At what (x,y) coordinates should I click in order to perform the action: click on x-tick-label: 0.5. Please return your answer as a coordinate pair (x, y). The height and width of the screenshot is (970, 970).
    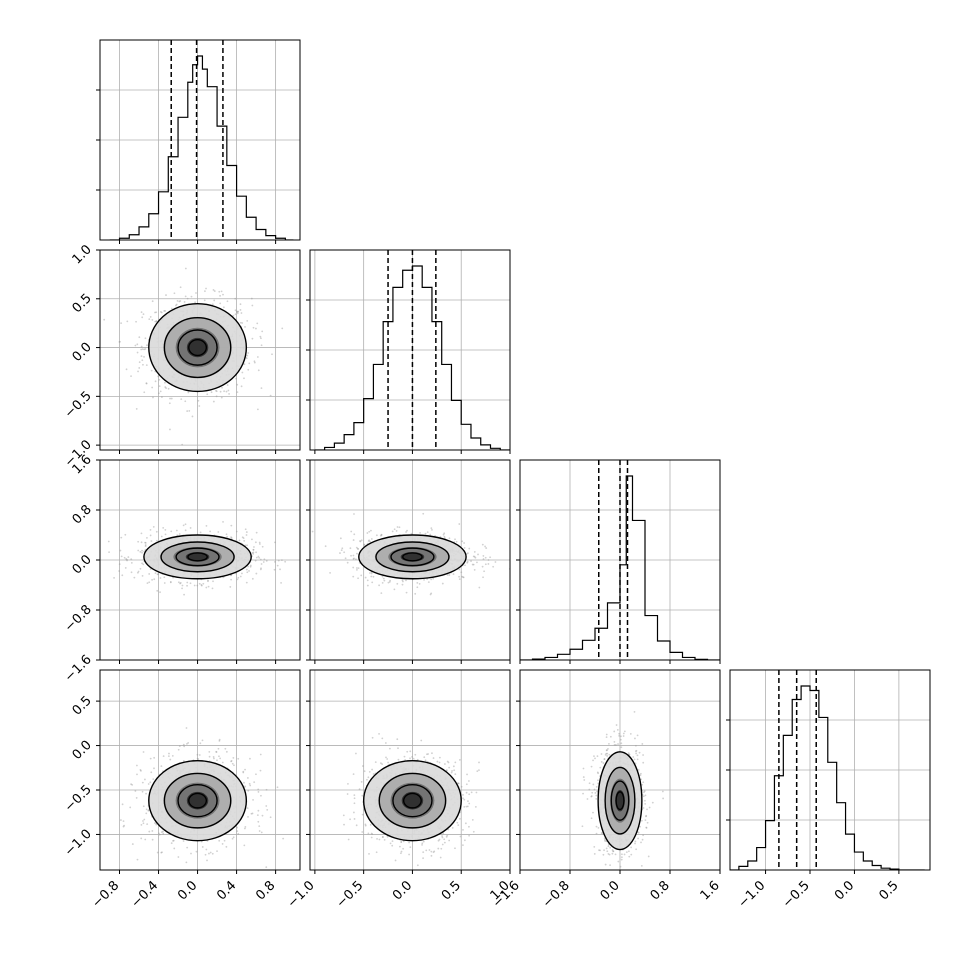
    Looking at the image, I should click on (451, 890).